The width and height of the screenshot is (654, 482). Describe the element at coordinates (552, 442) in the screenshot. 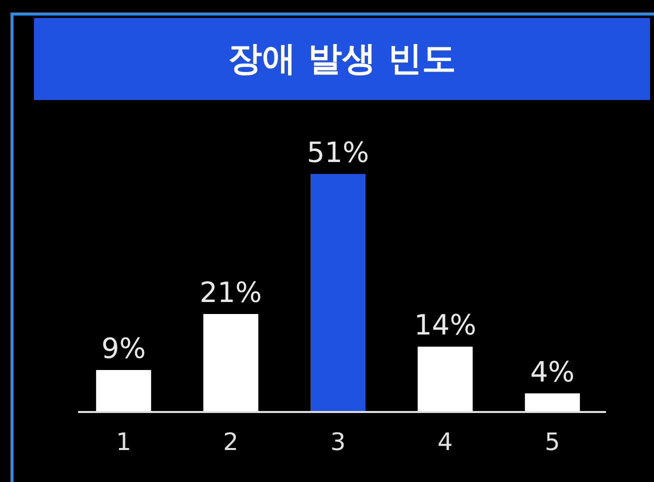

I see `x-tick-label: 5` at that location.